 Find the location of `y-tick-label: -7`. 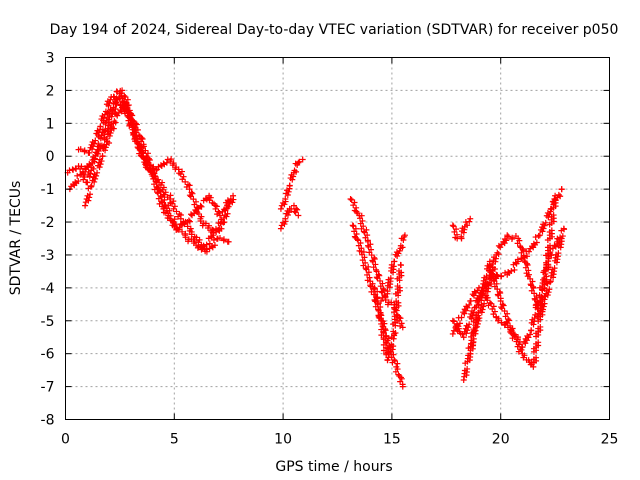

y-tick-label: -7 is located at coordinates (48, 388).